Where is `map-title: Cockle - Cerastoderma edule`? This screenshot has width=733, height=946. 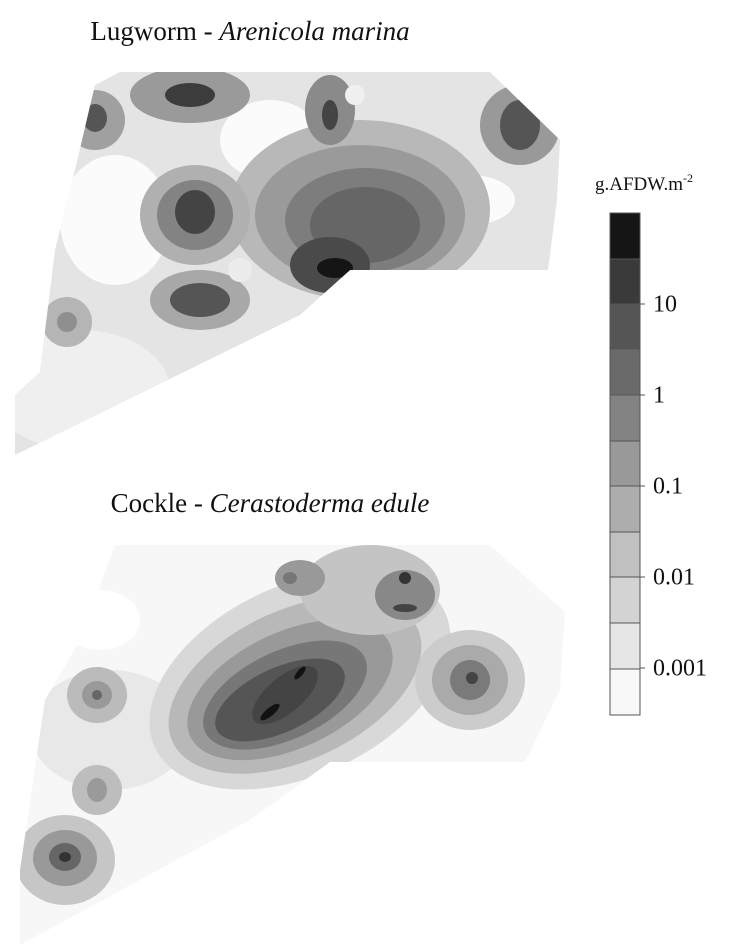 map-title: Cockle - Cerastoderma edule is located at coordinates (270, 503).